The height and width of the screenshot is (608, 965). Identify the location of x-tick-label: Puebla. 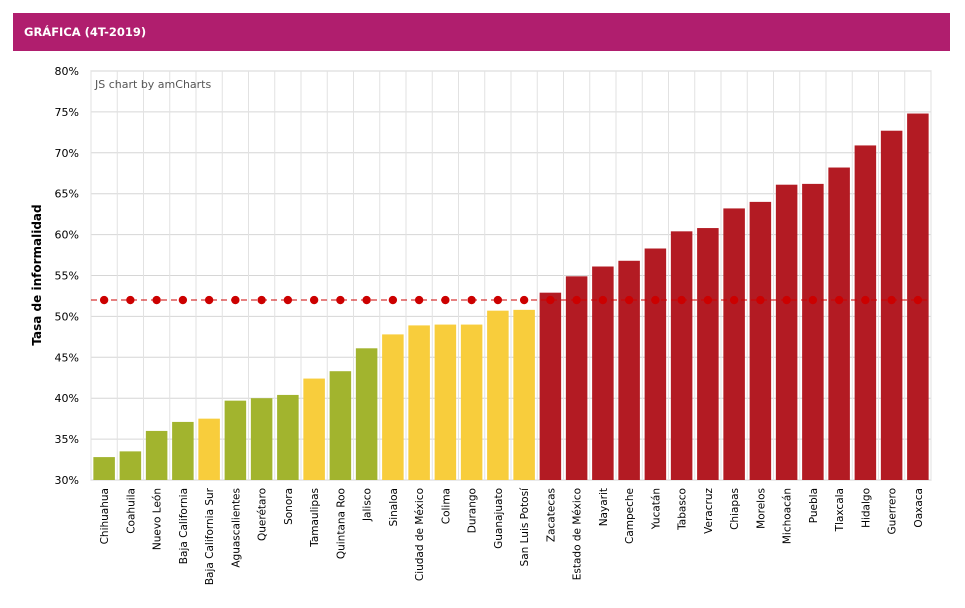
(814, 505).